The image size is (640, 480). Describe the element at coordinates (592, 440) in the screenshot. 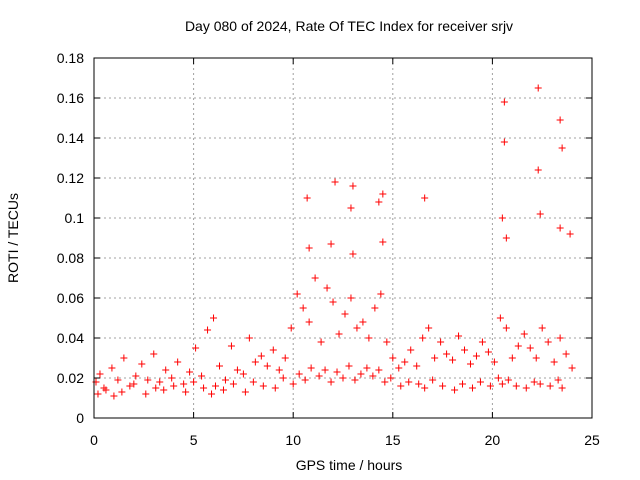

I see `x-tick-label: 25` at that location.